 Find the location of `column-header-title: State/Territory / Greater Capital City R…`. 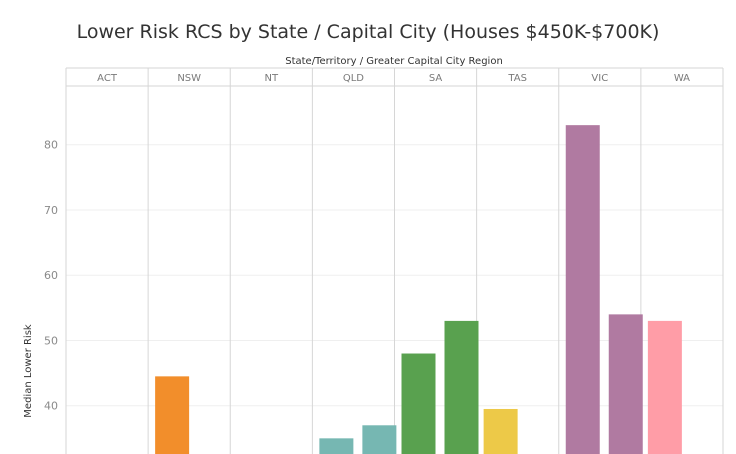

column-header-title: State/Territory / Greater Capital City R… is located at coordinates (394, 61).